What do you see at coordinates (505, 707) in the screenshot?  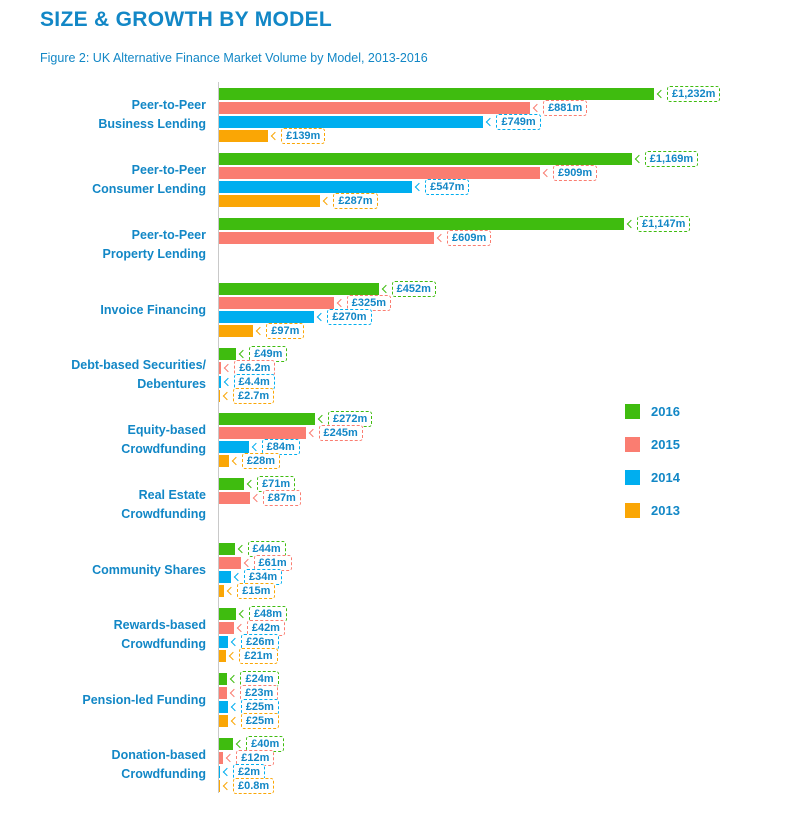 I see `bar-row-2014: £25m` at bounding box center [505, 707].